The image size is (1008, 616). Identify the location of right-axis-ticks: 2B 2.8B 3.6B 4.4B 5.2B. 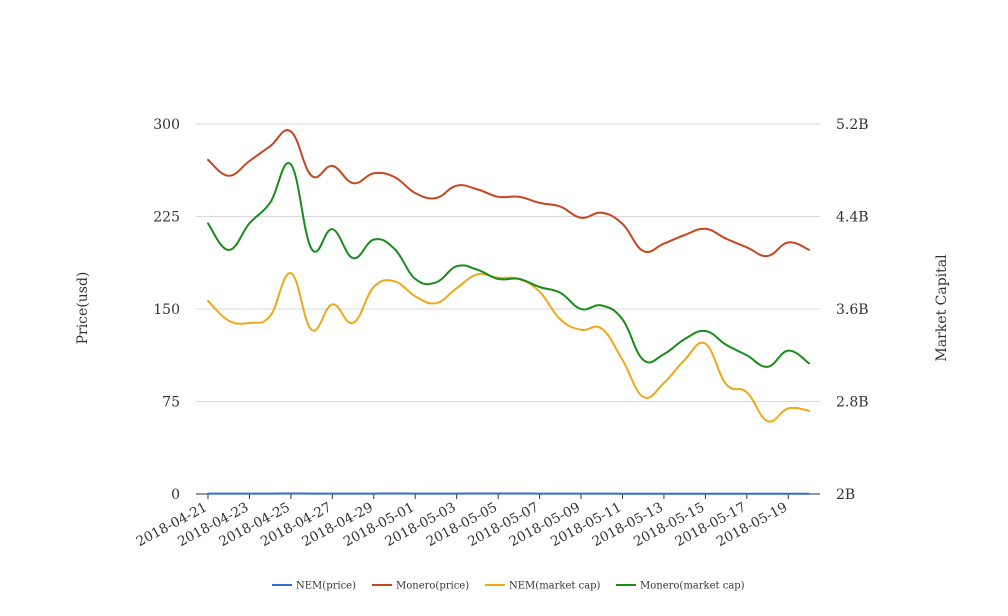
(852, 310).